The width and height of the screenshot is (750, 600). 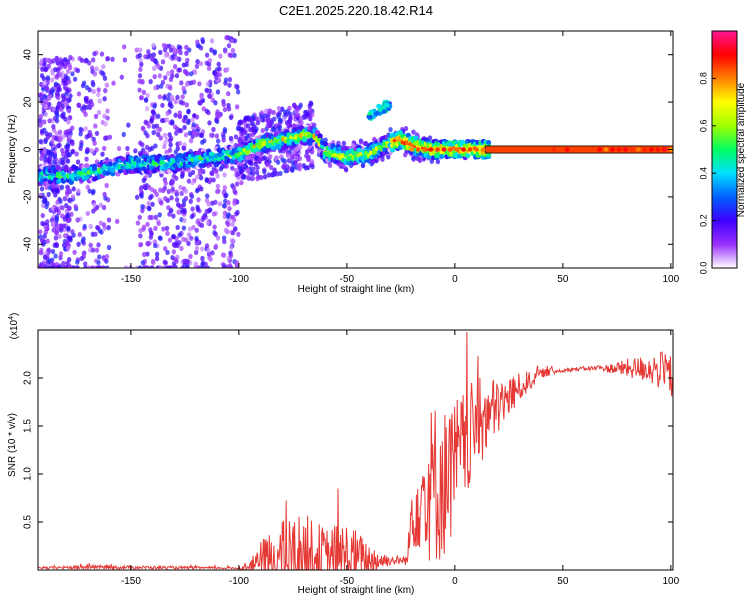 I want to click on colorbar-tick-label: 0.0, so click(x=703, y=268).